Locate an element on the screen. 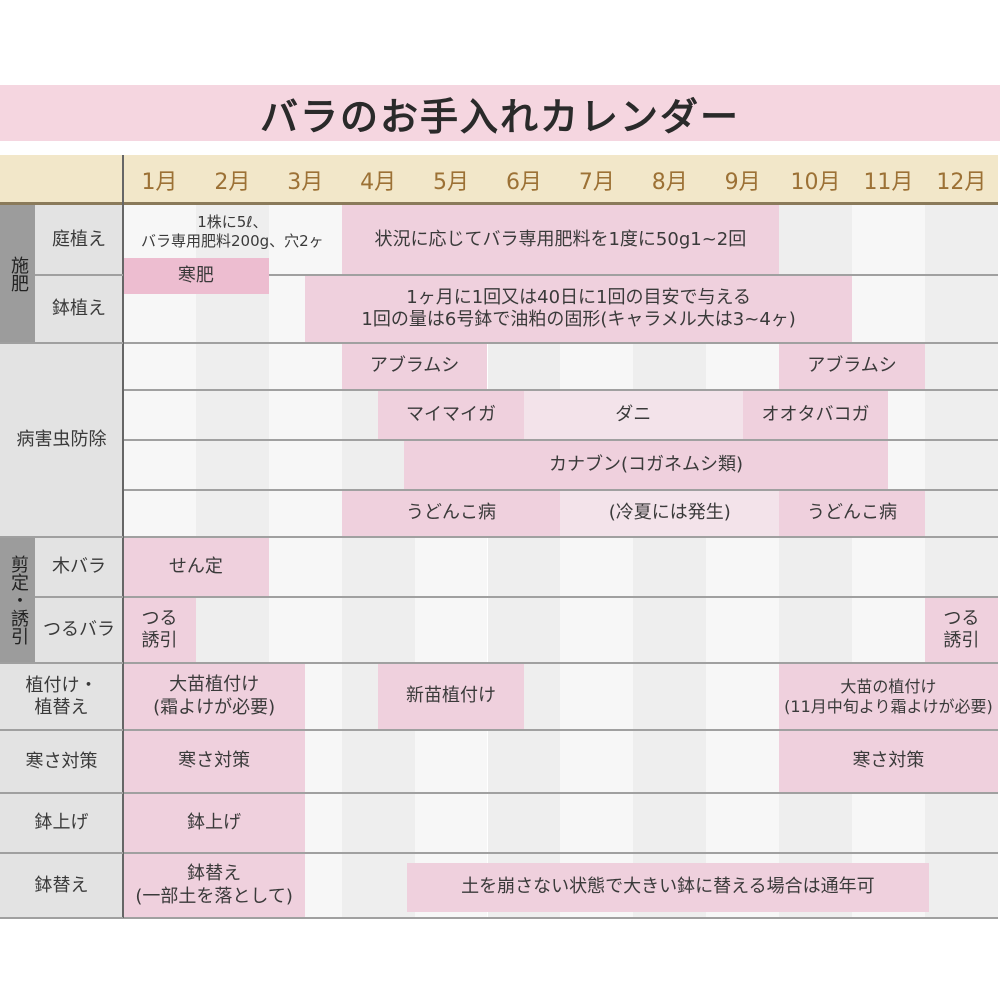 The image size is (1000, 1000). activity-bar: 寒肥 is located at coordinates (196, 276).